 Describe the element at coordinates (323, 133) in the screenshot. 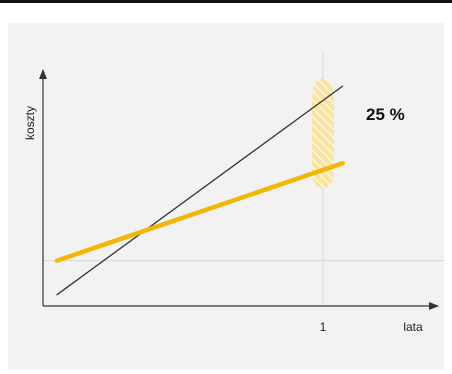

I see `difference-band` at that location.